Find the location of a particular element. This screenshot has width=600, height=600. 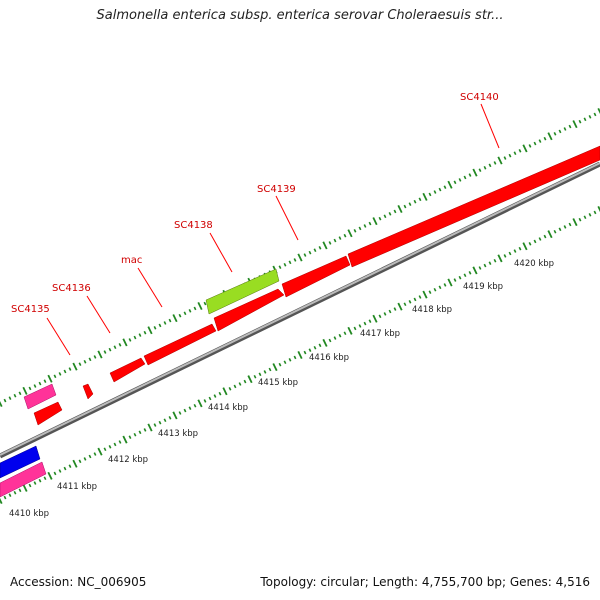

gene-label: SC4136 is located at coordinates (71, 288).